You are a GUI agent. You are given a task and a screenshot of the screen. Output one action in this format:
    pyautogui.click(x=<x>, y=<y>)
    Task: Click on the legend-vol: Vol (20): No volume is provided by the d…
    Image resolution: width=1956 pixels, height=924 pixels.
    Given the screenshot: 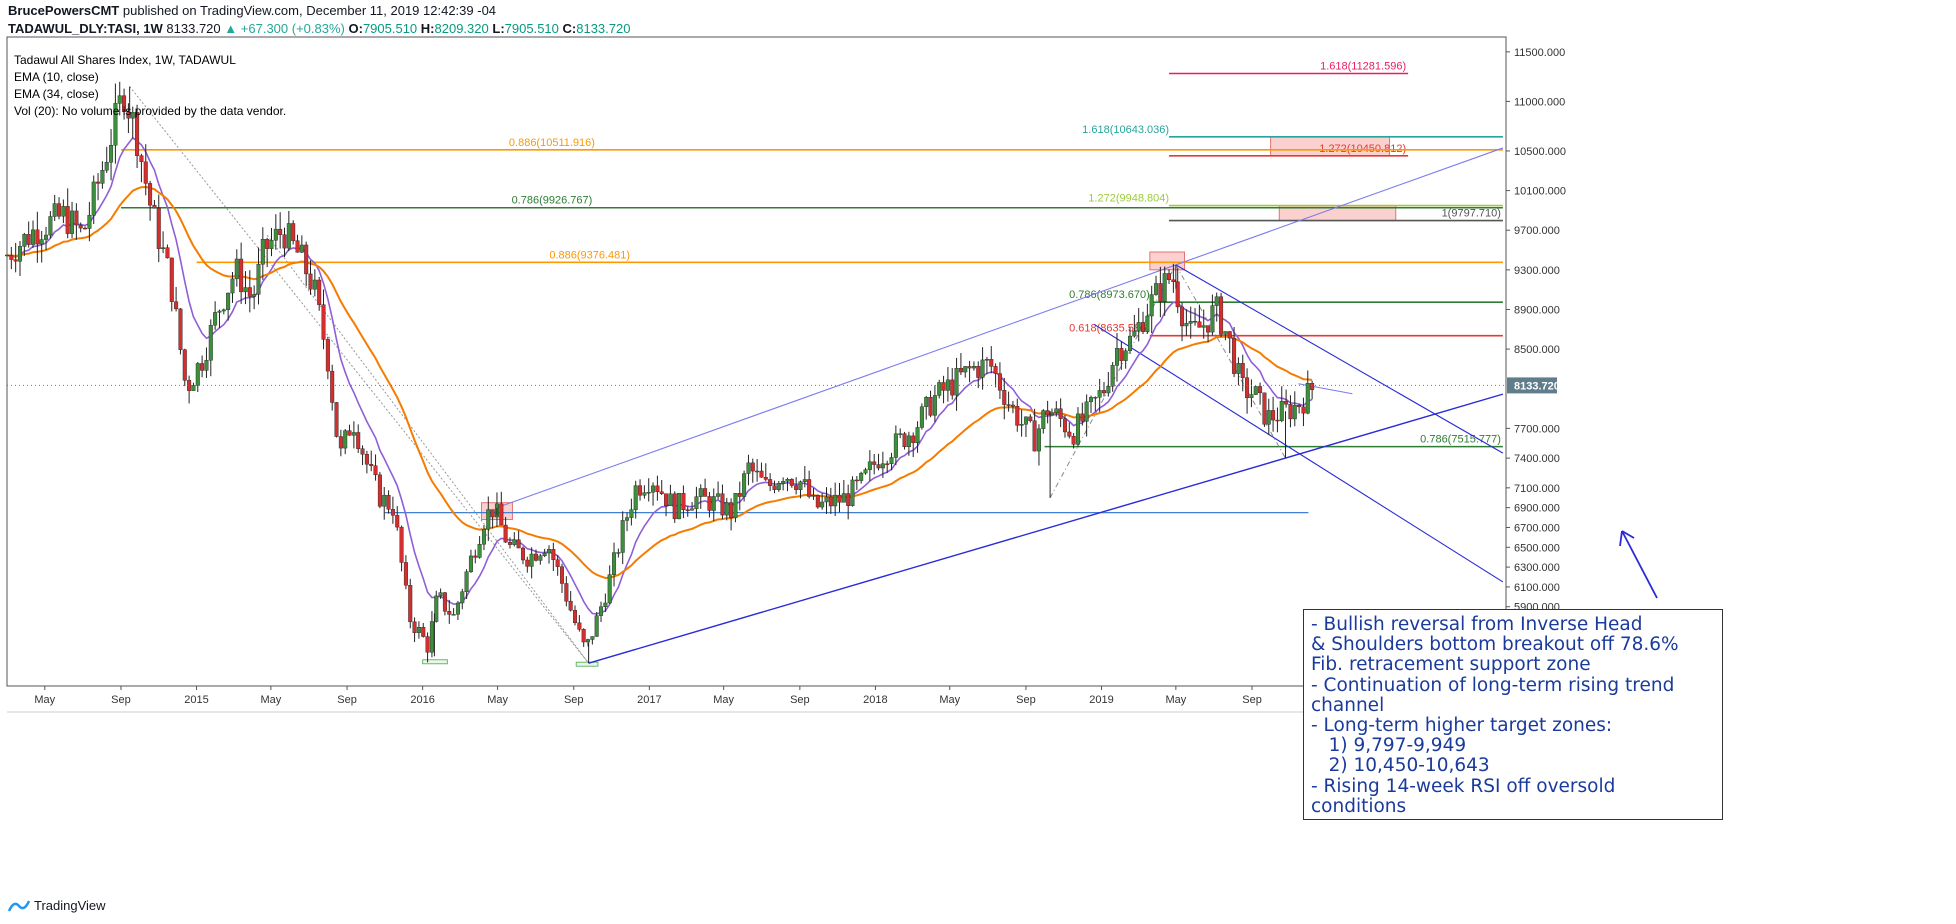 What is the action you would take?
    pyautogui.click(x=150, y=111)
    